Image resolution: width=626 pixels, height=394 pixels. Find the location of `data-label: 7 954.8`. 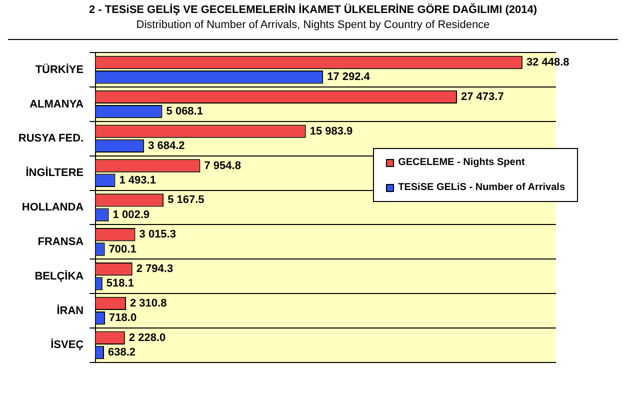

data-label: 7 954.8 is located at coordinates (222, 166).